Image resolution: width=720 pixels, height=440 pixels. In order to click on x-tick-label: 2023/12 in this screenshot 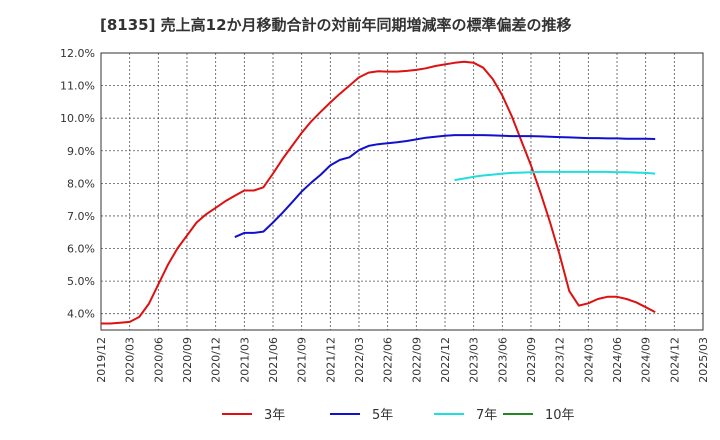, I will do `click(560, 360)`.